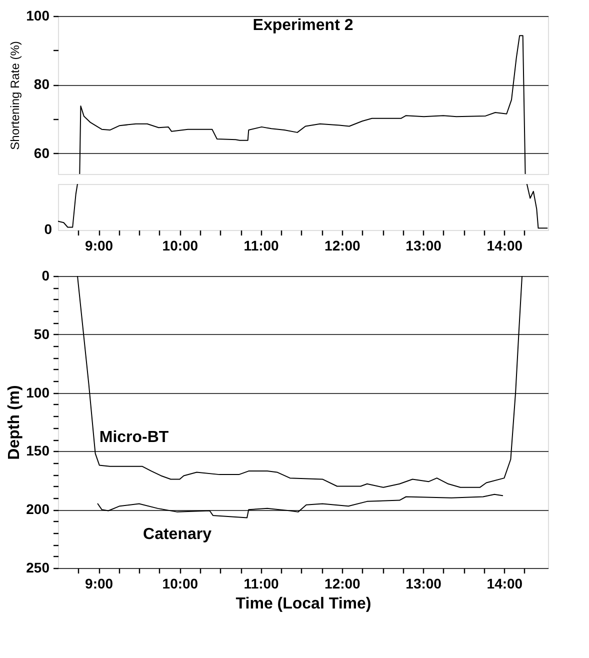 This screenshot has height=658, width=589. Describe the element at coordinates (42, 84) in the screenshot. I see `y-tick-label: 80` at that location.